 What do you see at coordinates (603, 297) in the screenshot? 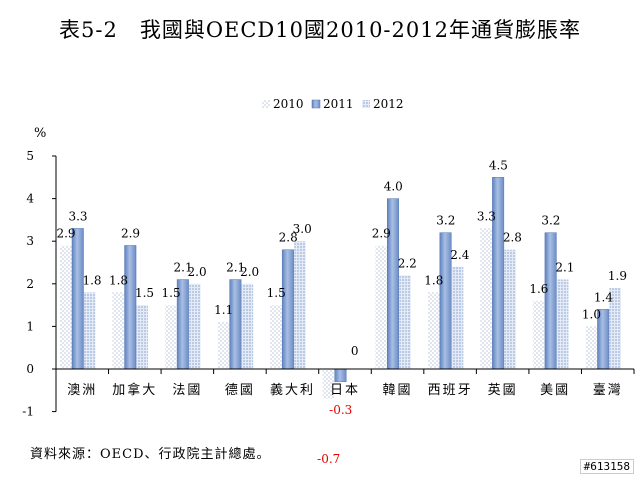
I see `data-label-2011: 1.4` at bounding box center [603, 297].